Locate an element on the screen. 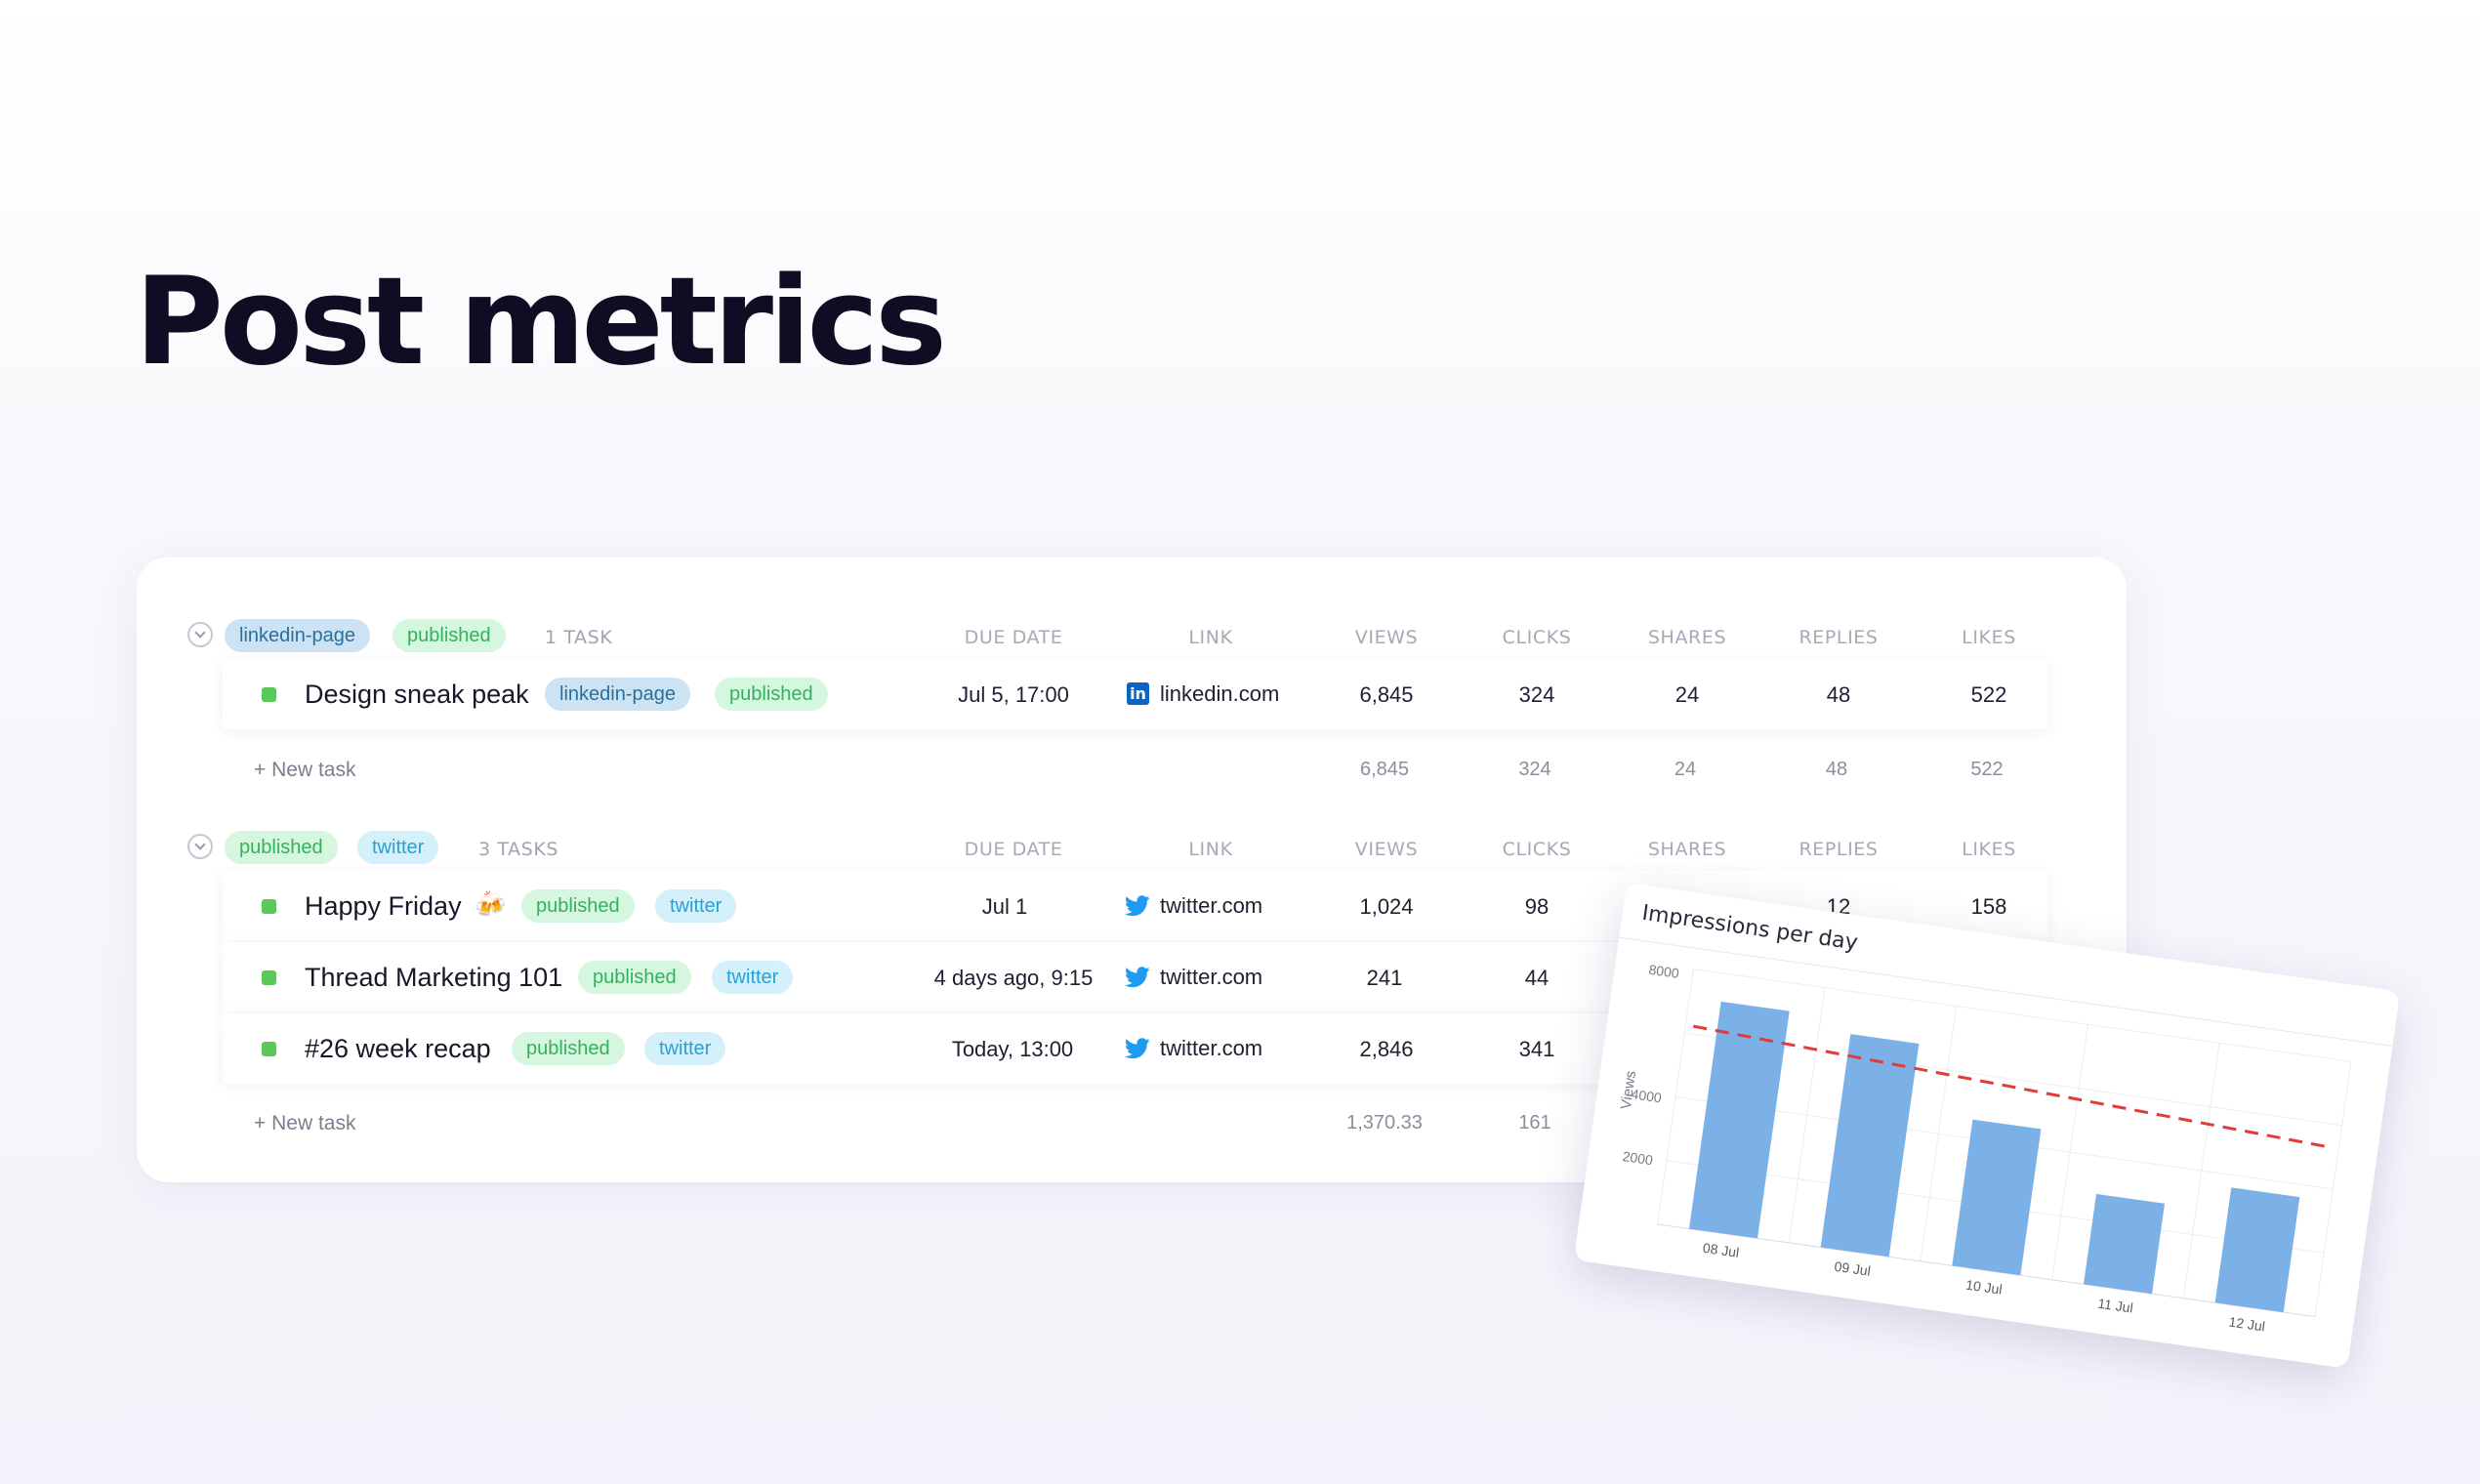  clicks-summary: 324 is located at coordinates (1534, 770).